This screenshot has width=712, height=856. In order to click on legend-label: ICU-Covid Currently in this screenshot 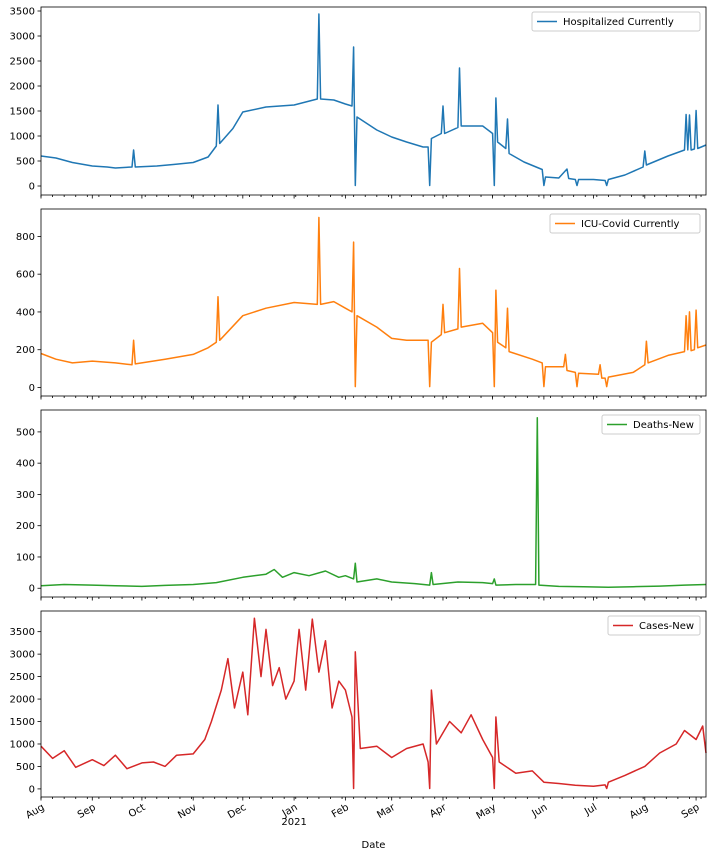, I will do `click(630, 224)`.